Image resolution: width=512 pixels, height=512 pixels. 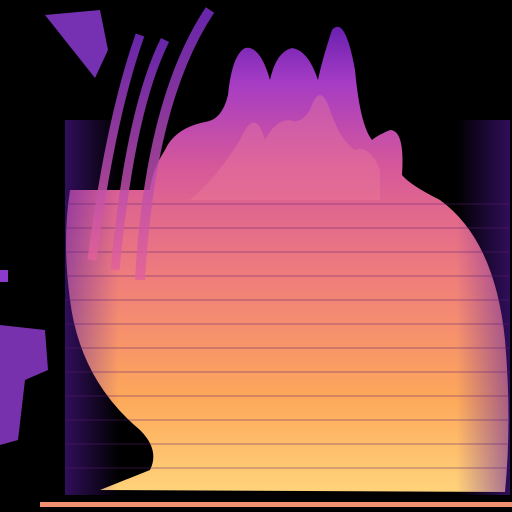 What do you see at coordinates (276, 504) in the screenshot?
I see `bottom-line` at bounding box center [276, 504].